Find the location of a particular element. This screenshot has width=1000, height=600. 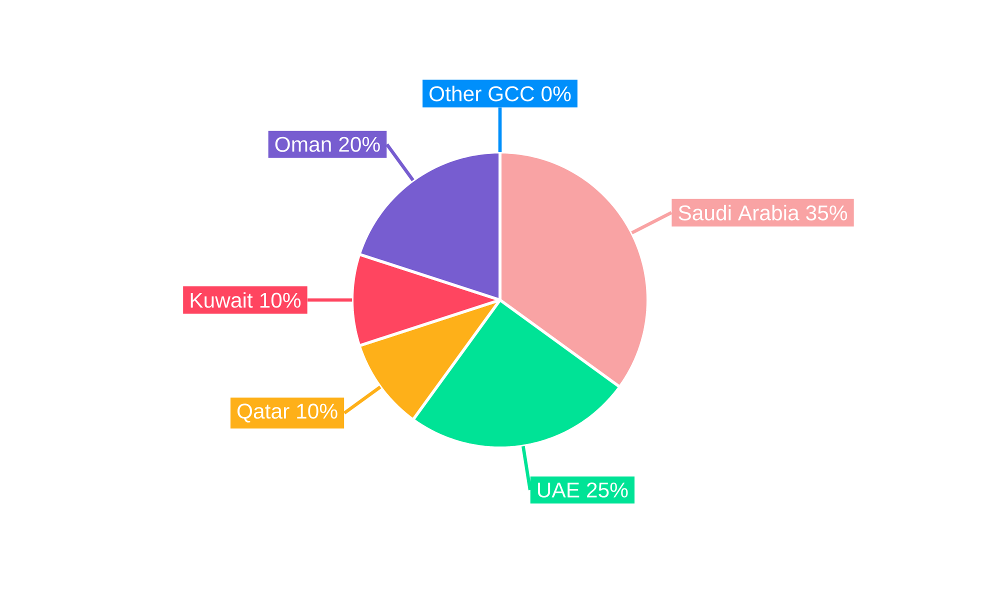

slice-label: Saudi Arabia is located at coordinates (739, 212).